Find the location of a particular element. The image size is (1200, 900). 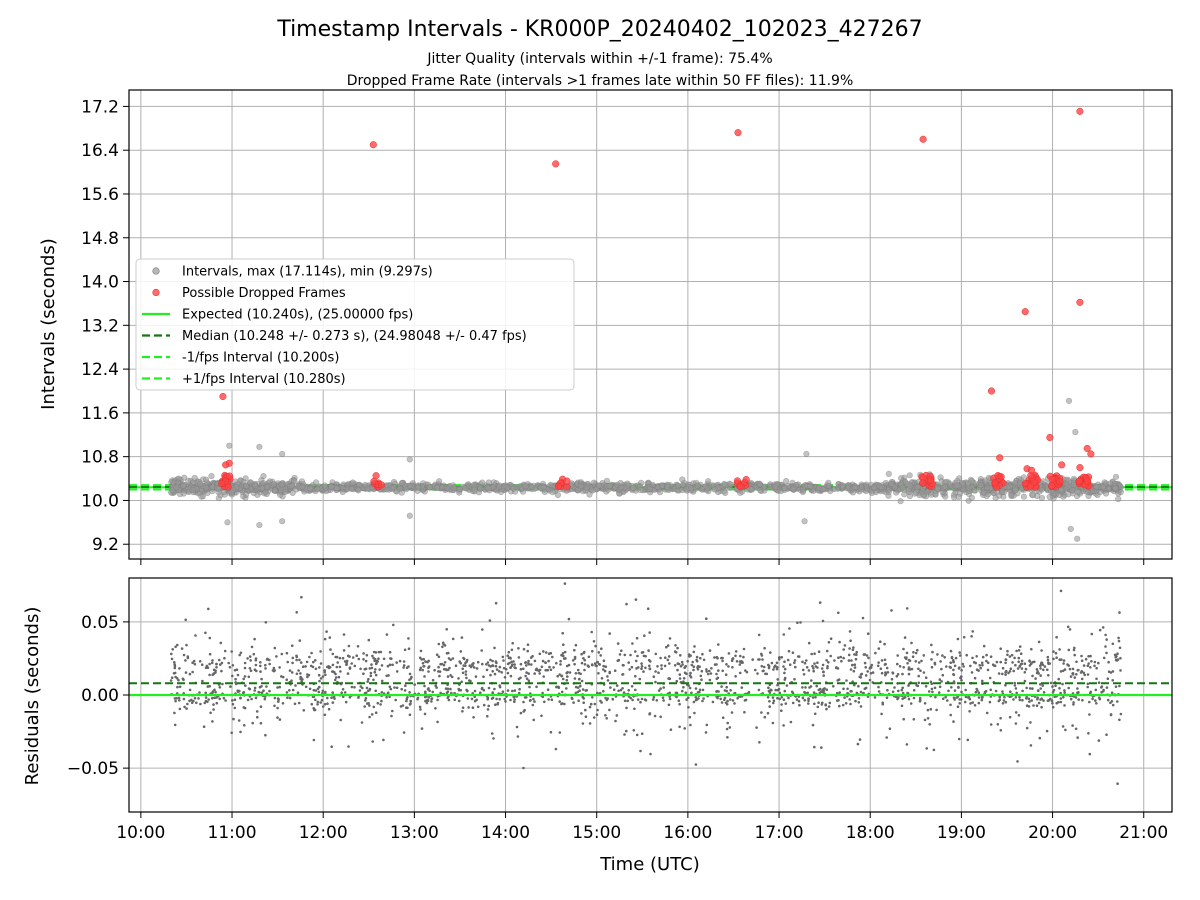

dropped-frame-point is located at coordinates (230, 476).